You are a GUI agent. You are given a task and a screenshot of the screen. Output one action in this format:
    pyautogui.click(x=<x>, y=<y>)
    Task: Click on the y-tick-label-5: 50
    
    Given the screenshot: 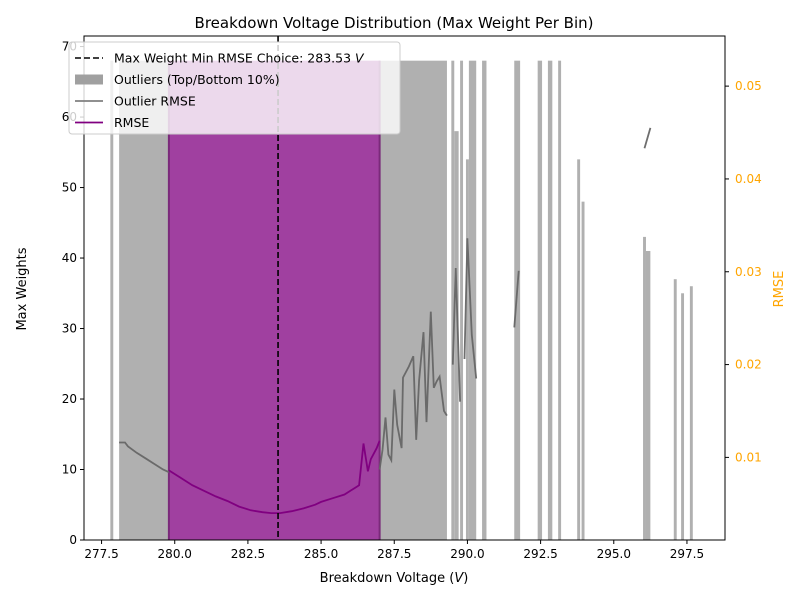 What is the action you would take?
    pyautogui.click(x=69, y=188)
    